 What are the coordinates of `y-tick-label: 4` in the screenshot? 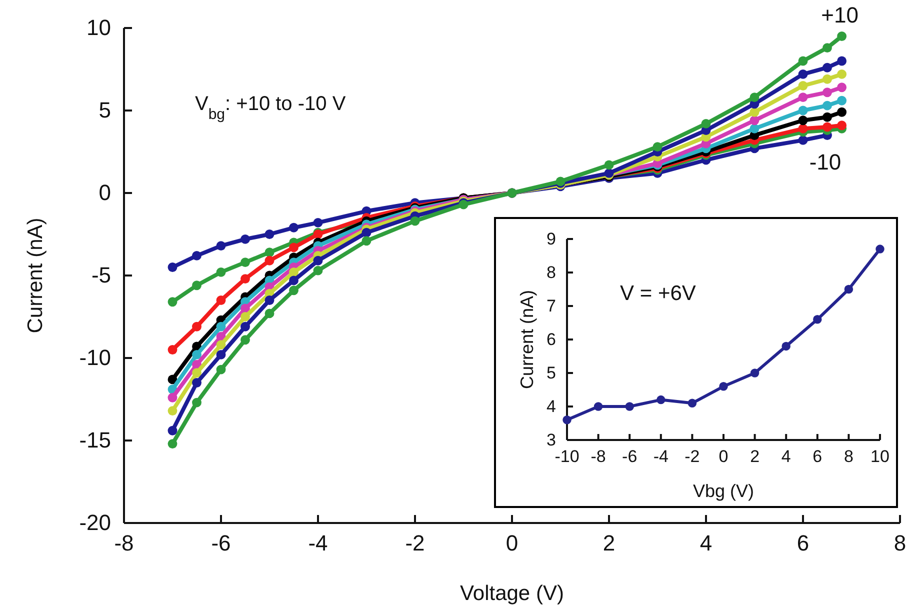 It's located at (551, 406).